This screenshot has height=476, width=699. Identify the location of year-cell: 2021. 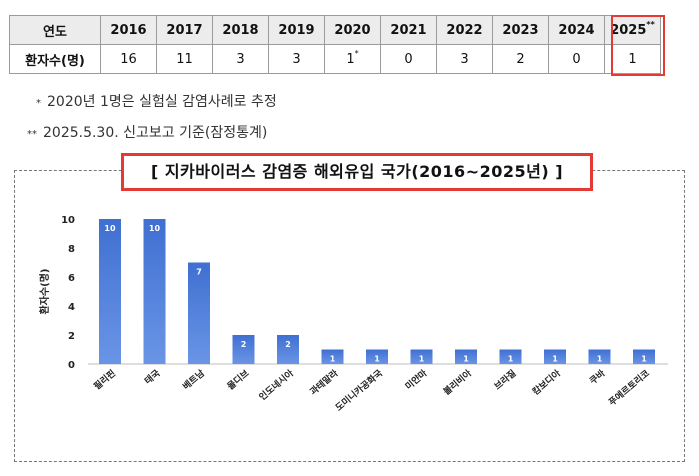
(408, 30).